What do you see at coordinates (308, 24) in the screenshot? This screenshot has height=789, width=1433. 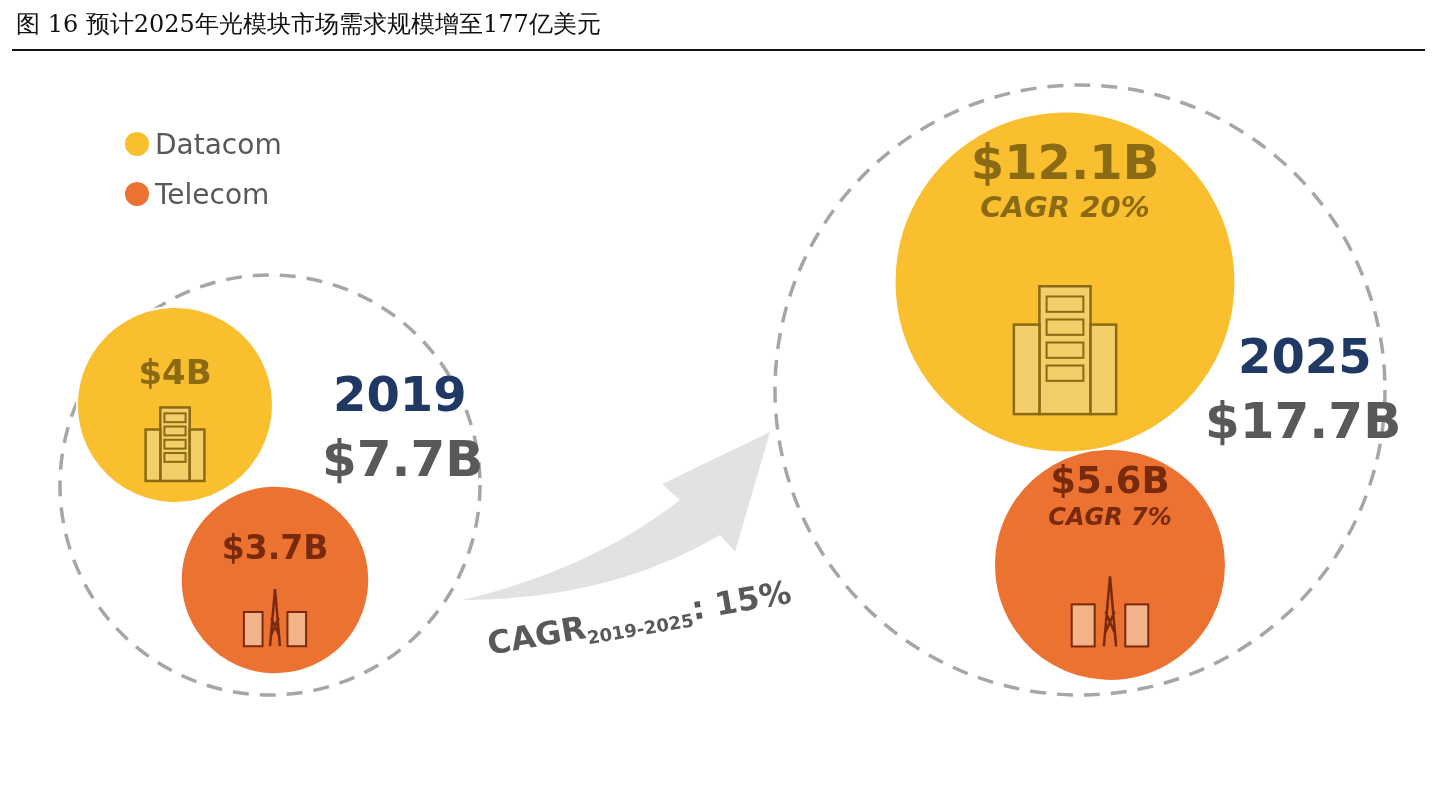 I see `text: 图 16 预计2025年光模块市场需求规模增至177亿美元` at bounding box center [308, 24].